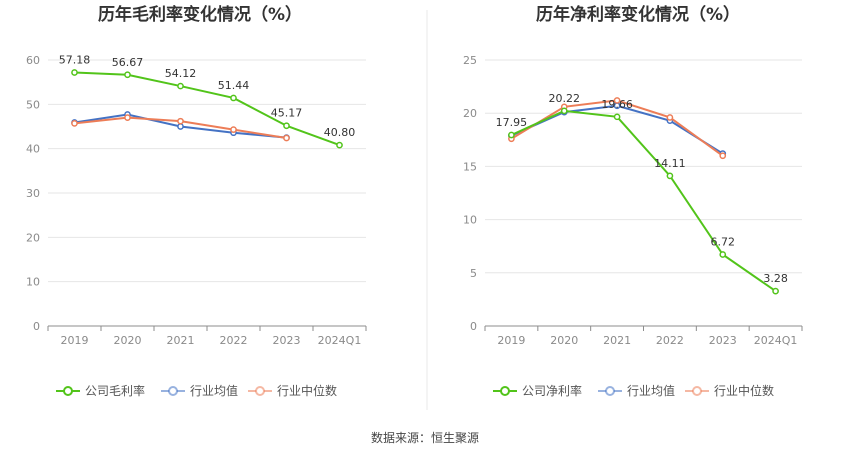 The height and width of the screenshot is (459, 850). Describe the element at coordinates (638, 14) in the screenshot. I see `chart-title: 历年净利率变化情况（%）` at that location.